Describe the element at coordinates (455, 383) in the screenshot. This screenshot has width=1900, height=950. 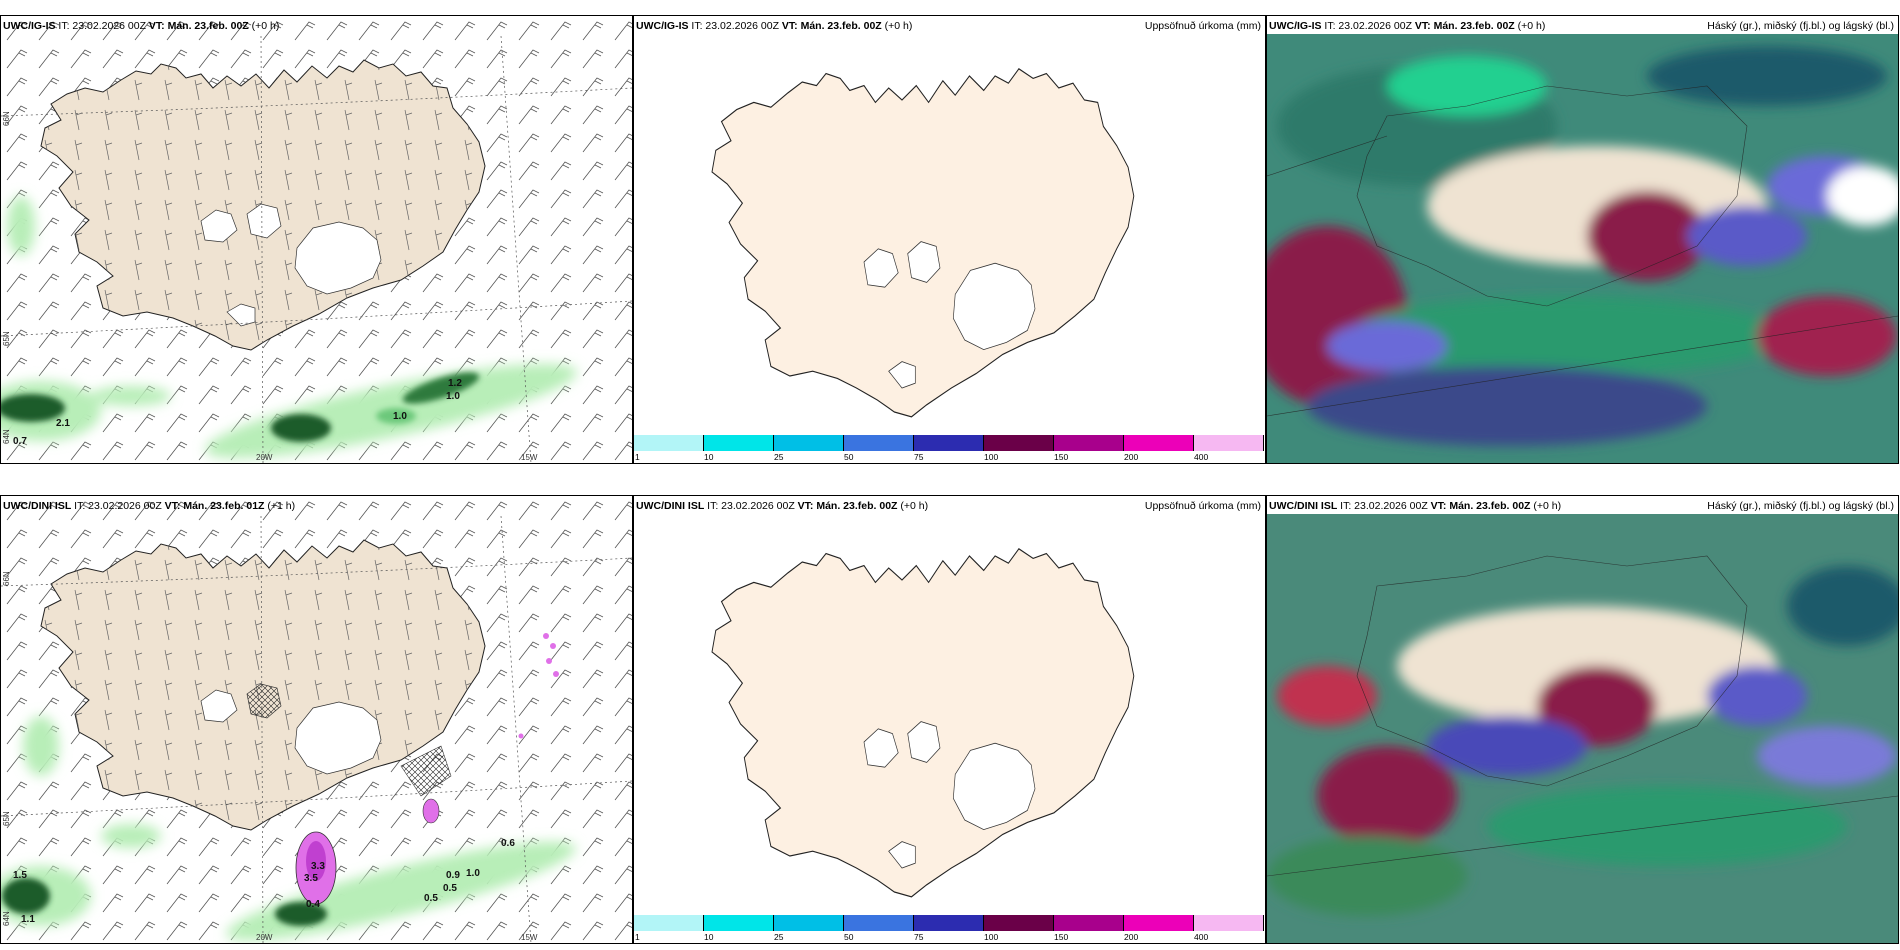
I see `wind-value: 1.2` at that location.